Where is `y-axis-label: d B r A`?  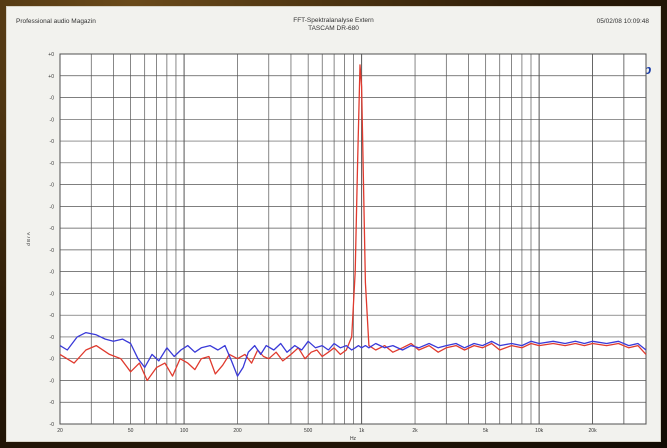 y-axis-label: d B r A is located at coordinates (28, 239).